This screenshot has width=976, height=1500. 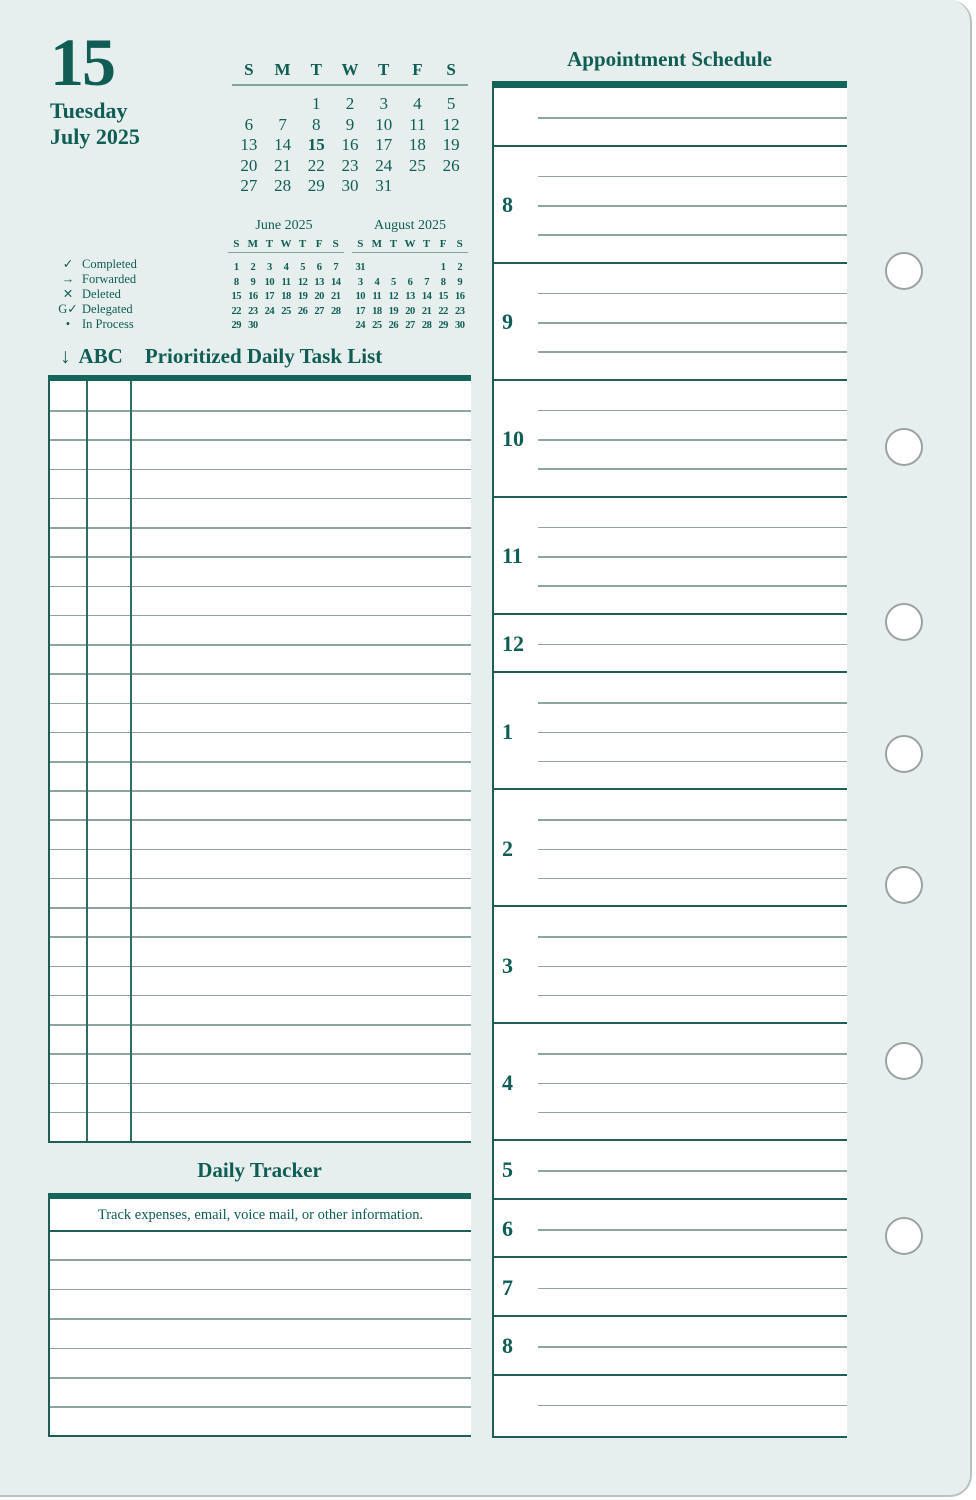 What do you see at coordinates (670, 439) in the screenshot?
I see `appointment-slot: 10` at bounding box center [670, 439].